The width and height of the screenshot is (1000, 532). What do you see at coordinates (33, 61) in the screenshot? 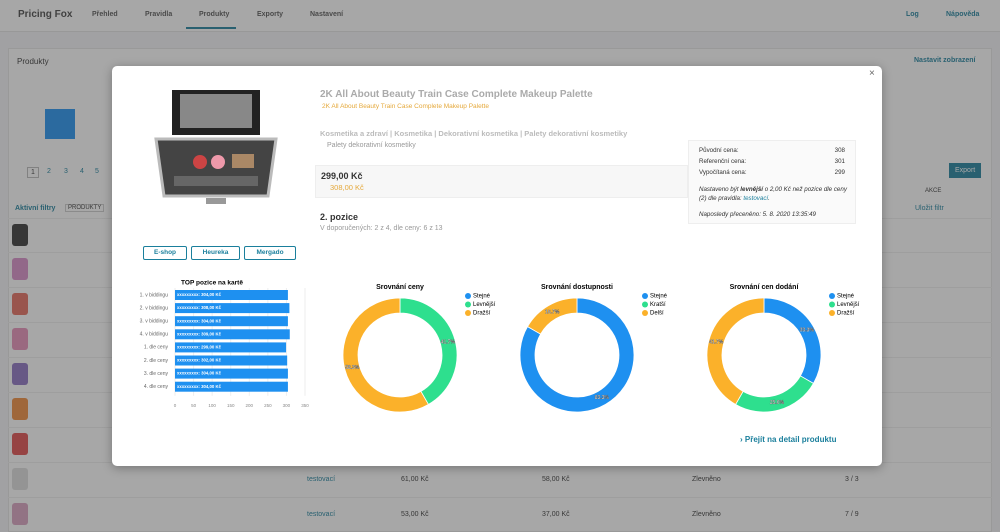
I see `panel-heading: Produkty` at bounding box center [33, 61].